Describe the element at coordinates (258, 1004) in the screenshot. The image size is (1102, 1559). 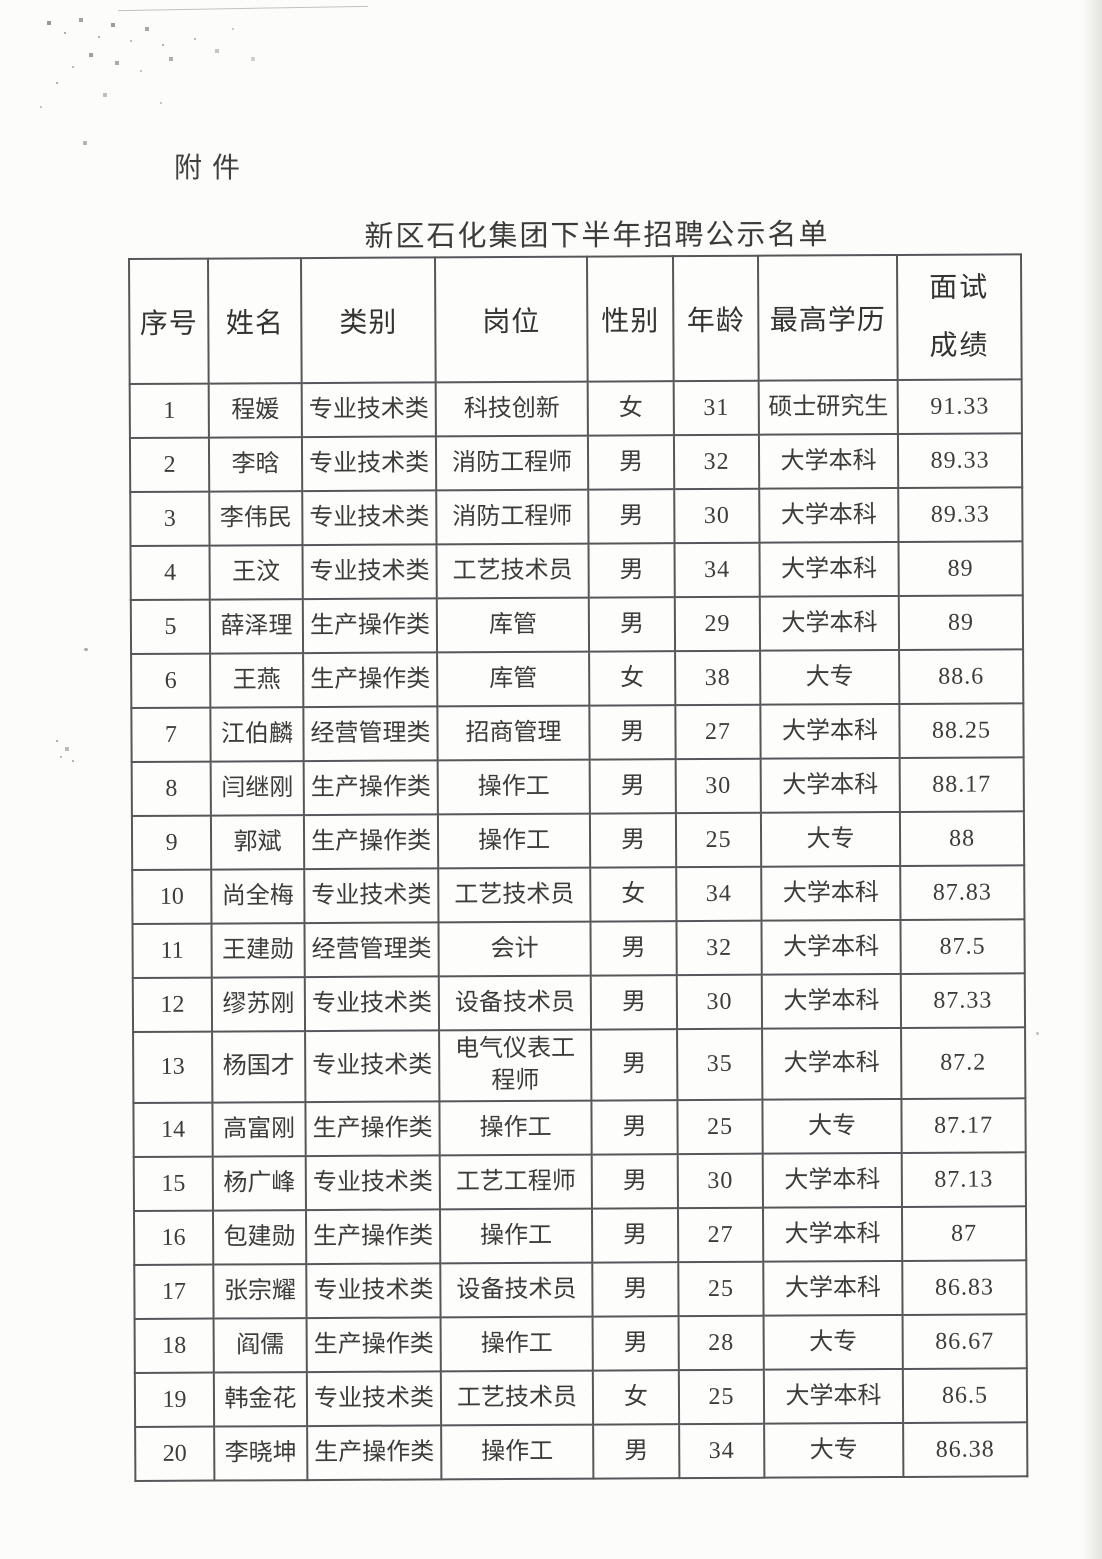
I see `cell-name: 缪苏刚` at that location.